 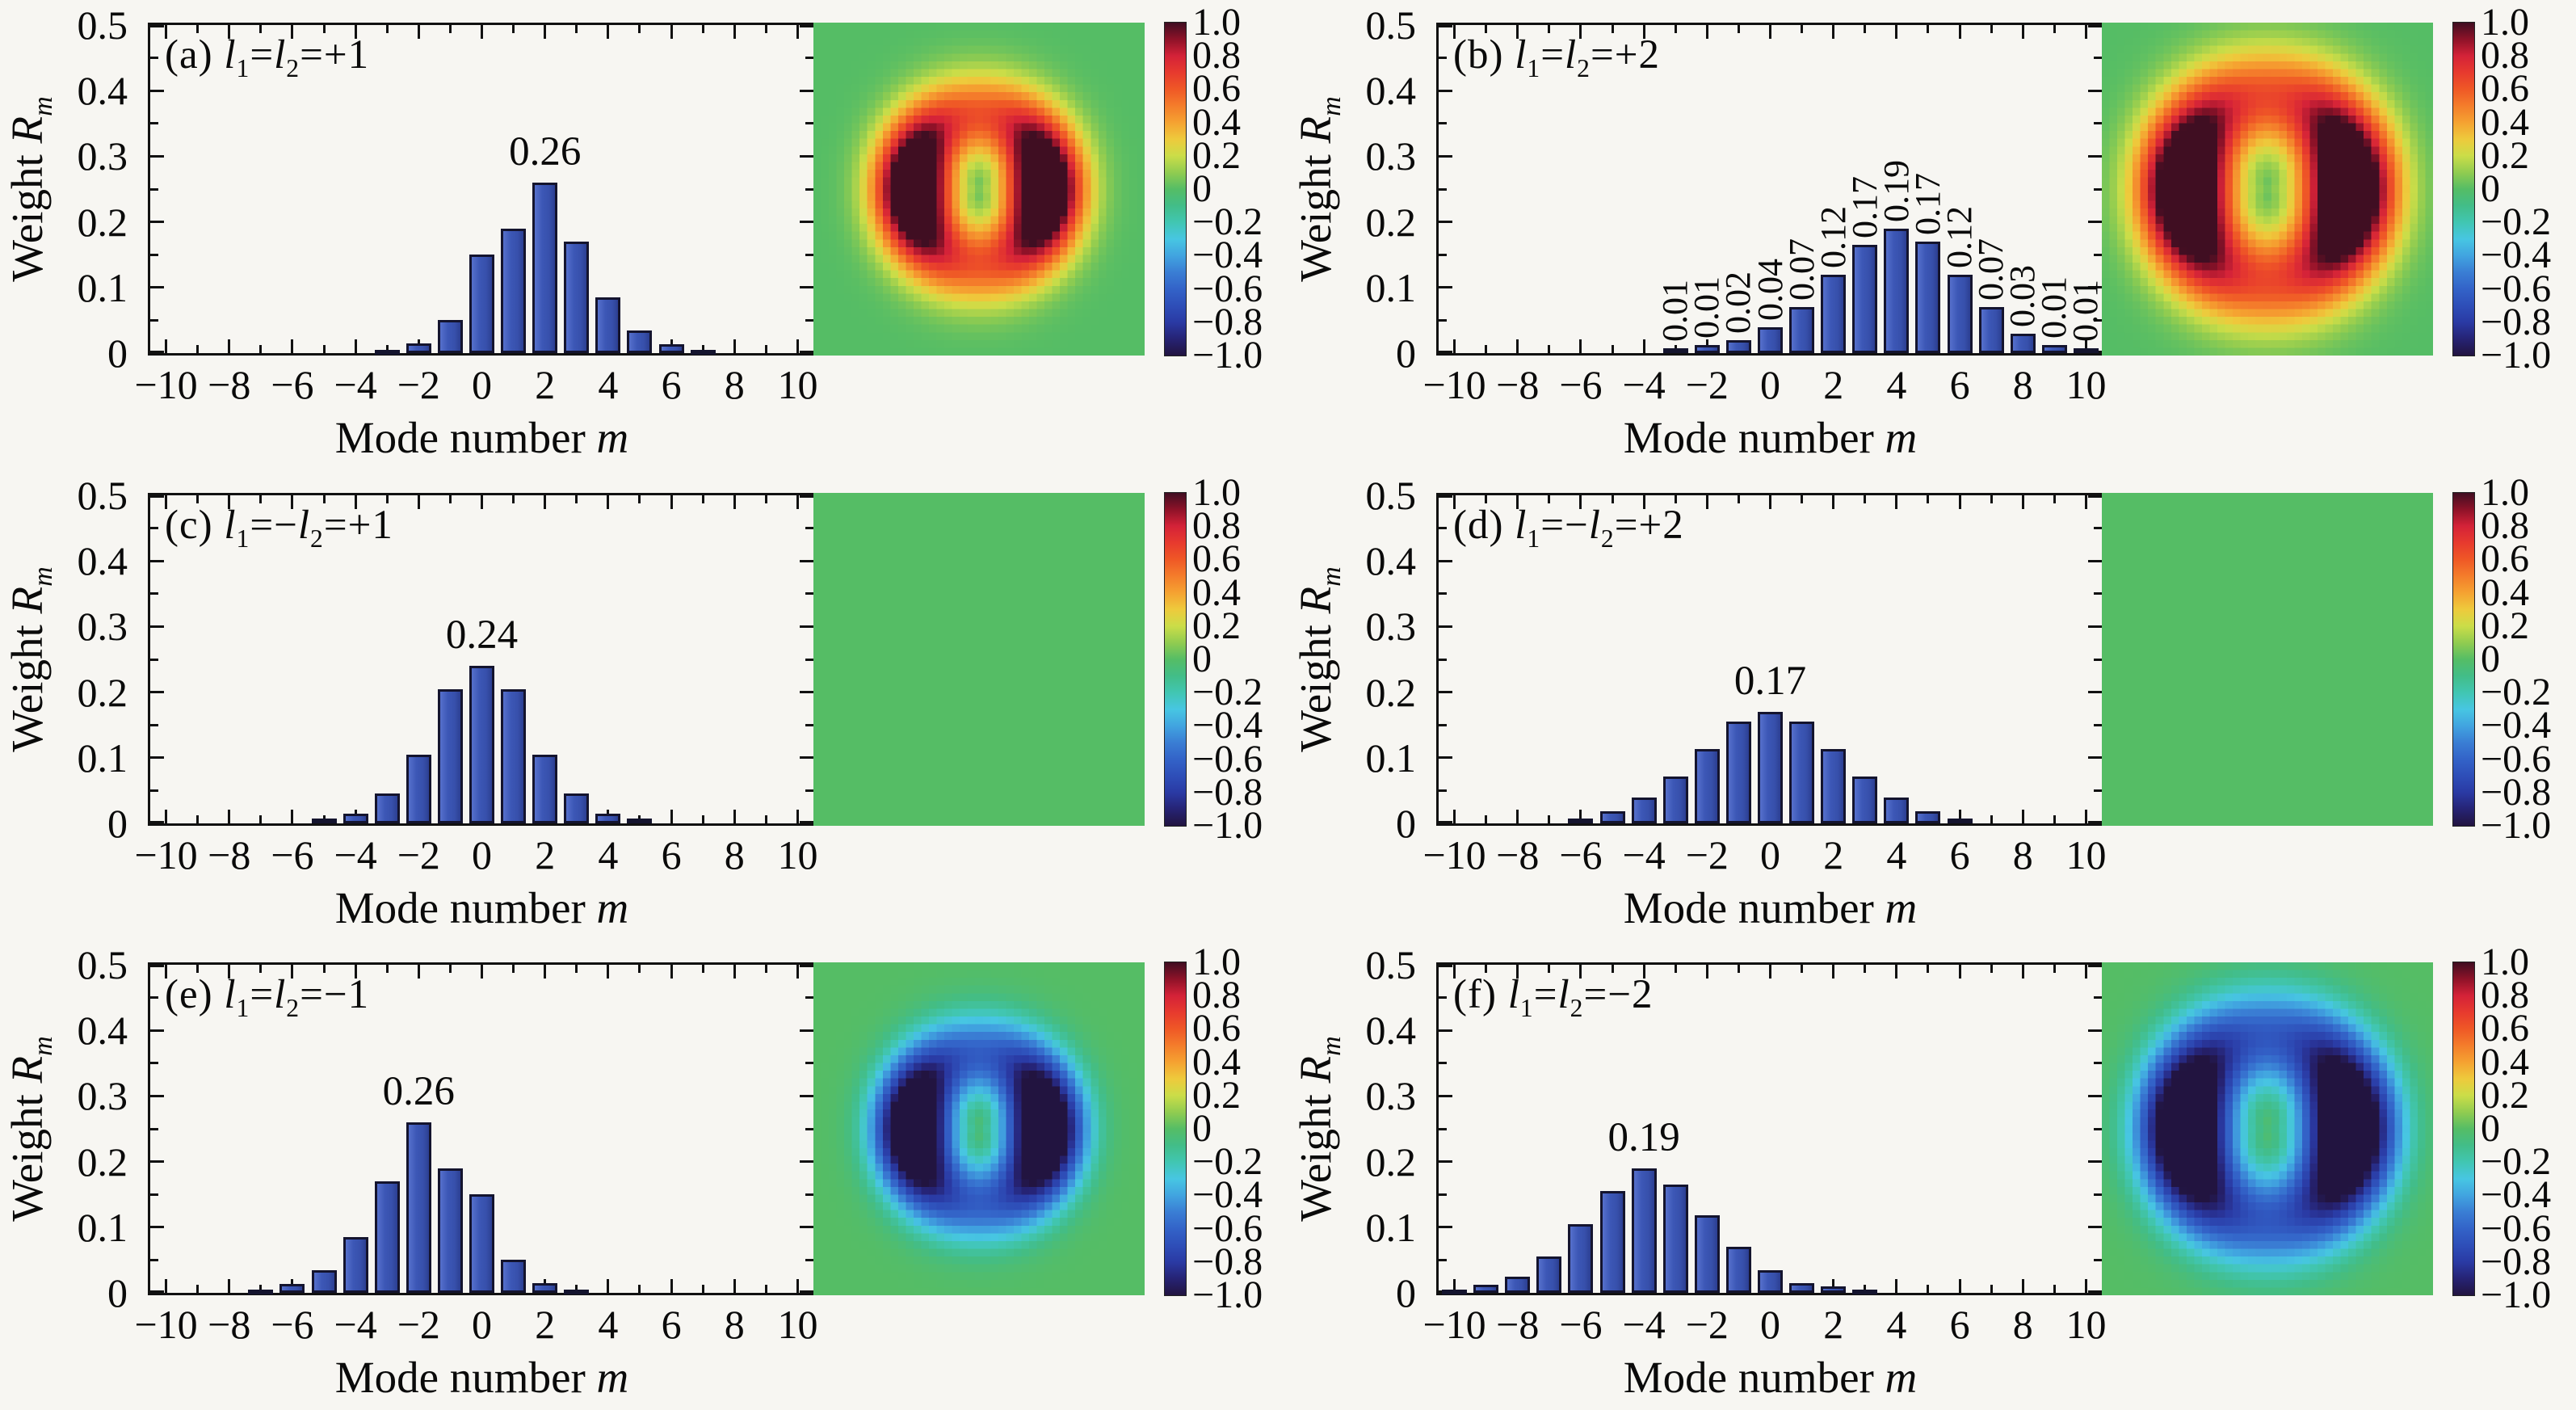 What do you see at coordinates (1771, 1281) in the screenshot?
I see `bar-m0` at bounding box center [1771, 1281].